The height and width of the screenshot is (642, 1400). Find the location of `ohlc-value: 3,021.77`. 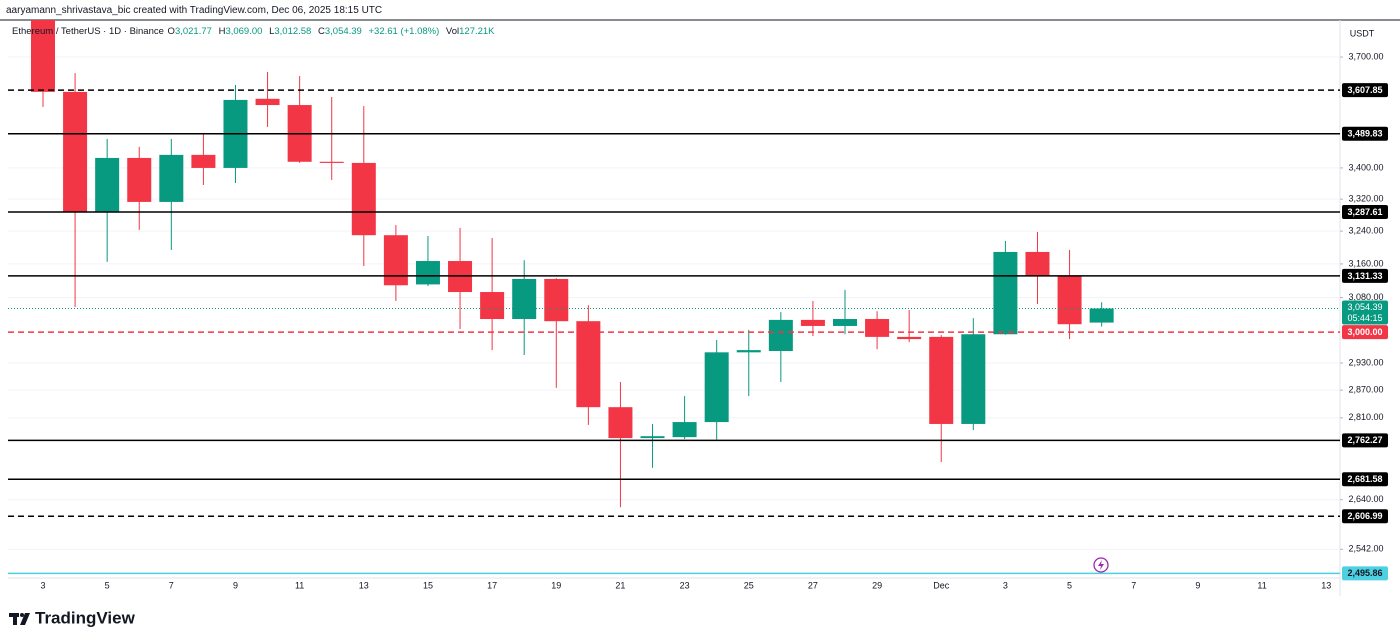

ohlc-value: 3,021.77 is located at coordinates (193, 31).